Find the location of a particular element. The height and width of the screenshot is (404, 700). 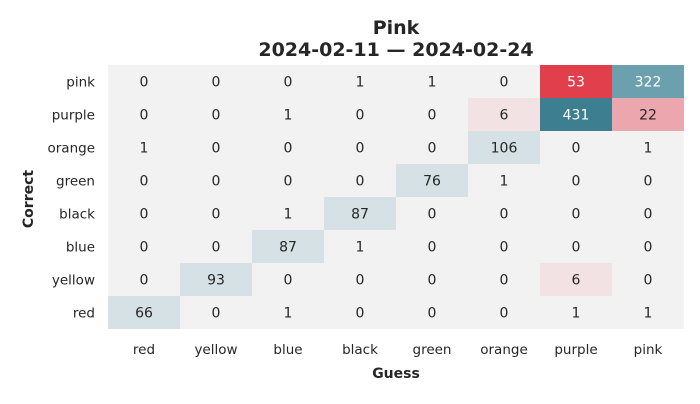

y-tick-label: black is located at coordinates (77, 215).